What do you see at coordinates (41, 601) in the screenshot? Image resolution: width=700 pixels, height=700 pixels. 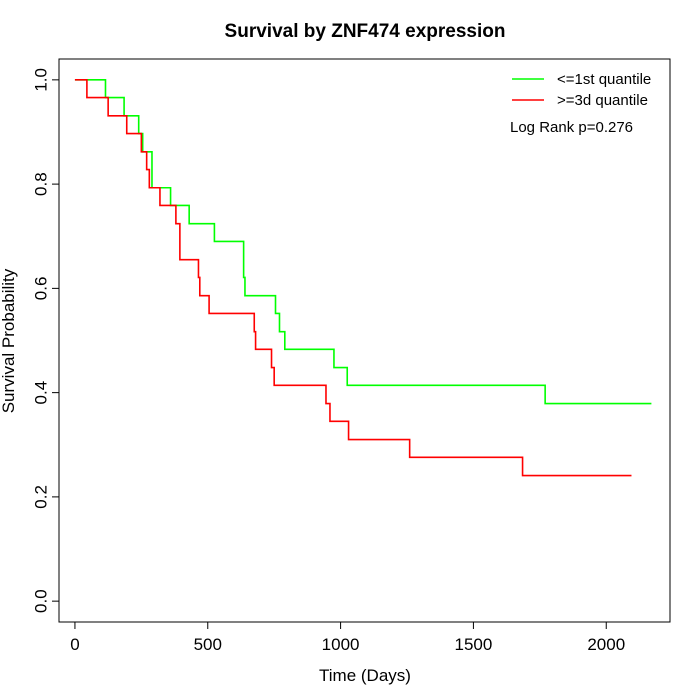 I see `y-tick-label: 0.0` at bounding box center [41, 601].